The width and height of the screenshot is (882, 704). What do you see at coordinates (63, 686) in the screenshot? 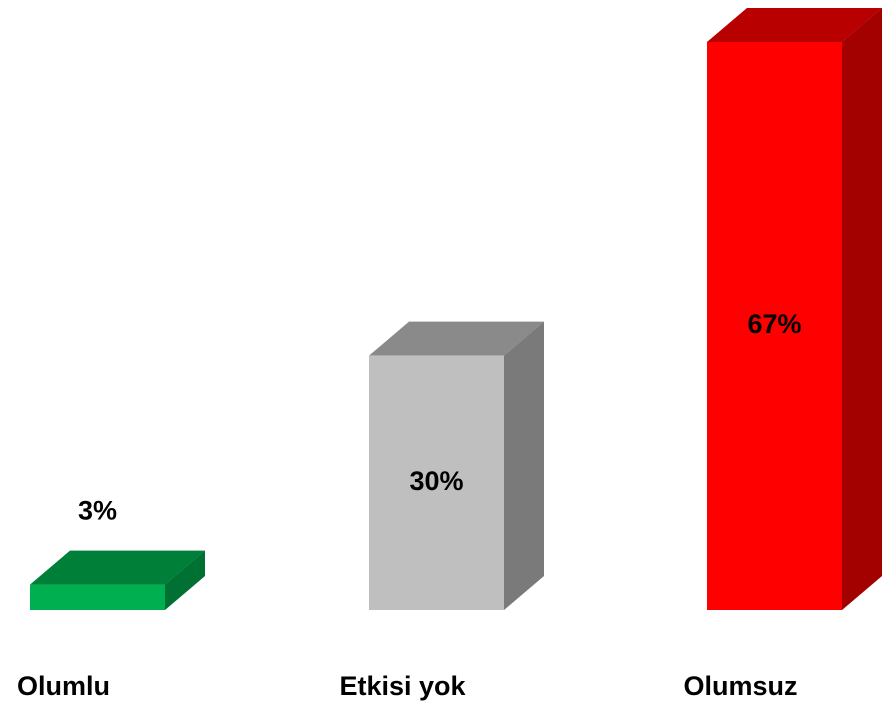
I see `x-tick-label: Olumlu` at bounding box center [63, 686].